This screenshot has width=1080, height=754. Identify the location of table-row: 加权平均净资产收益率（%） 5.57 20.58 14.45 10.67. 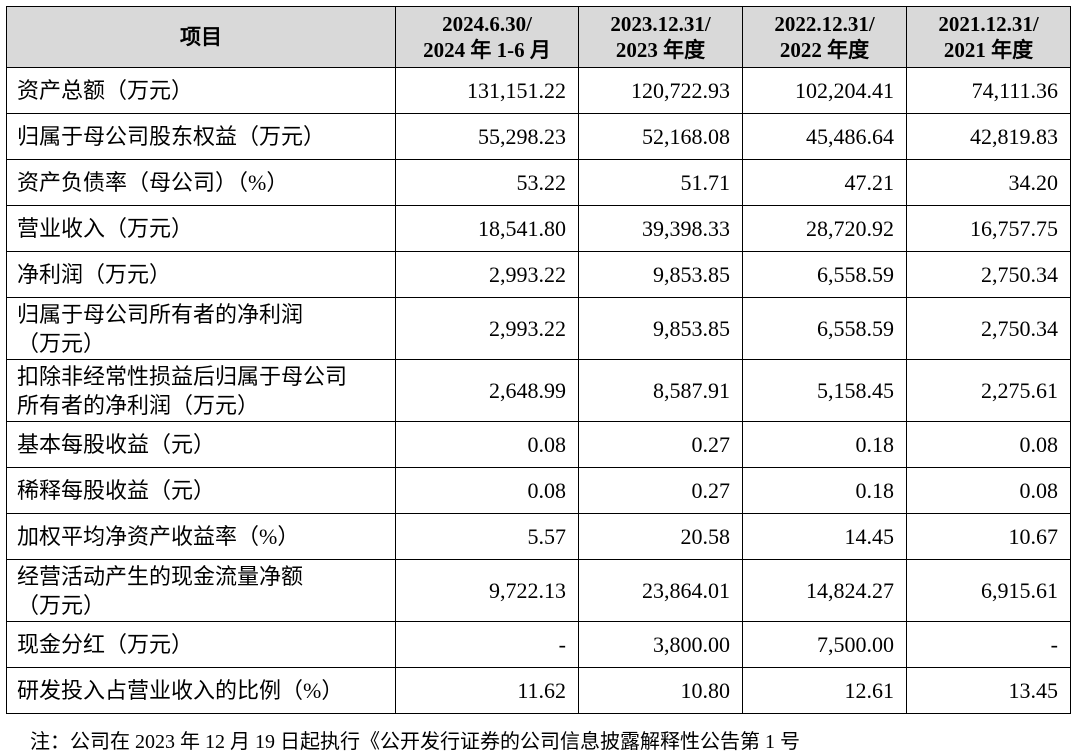
(538, 536).